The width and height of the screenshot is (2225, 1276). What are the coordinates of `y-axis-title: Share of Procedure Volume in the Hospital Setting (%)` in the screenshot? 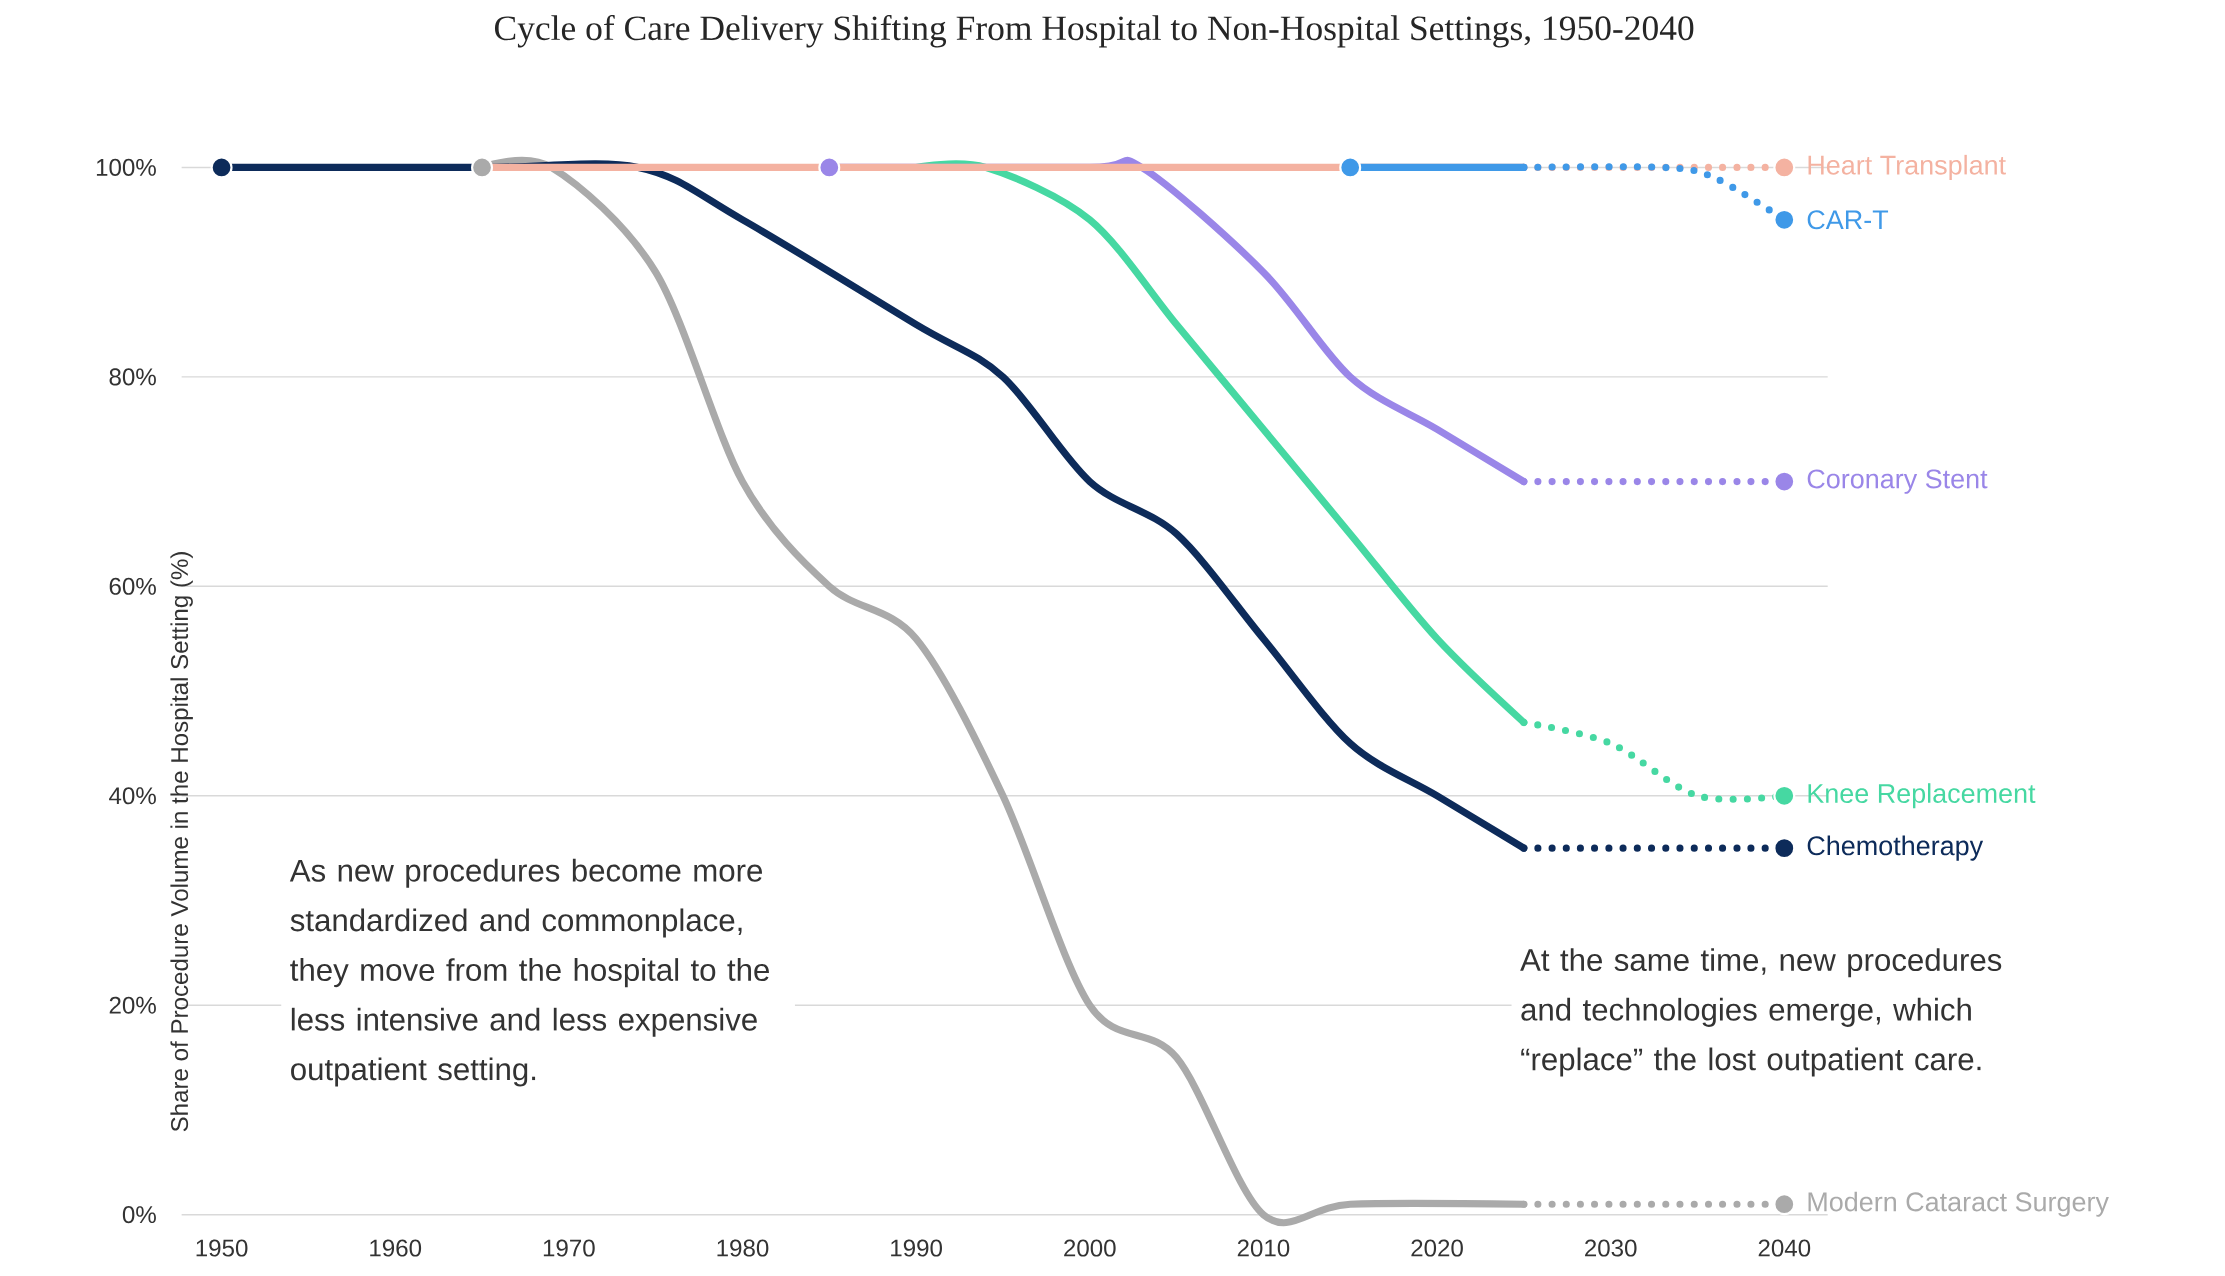 It's located at (181, 842).